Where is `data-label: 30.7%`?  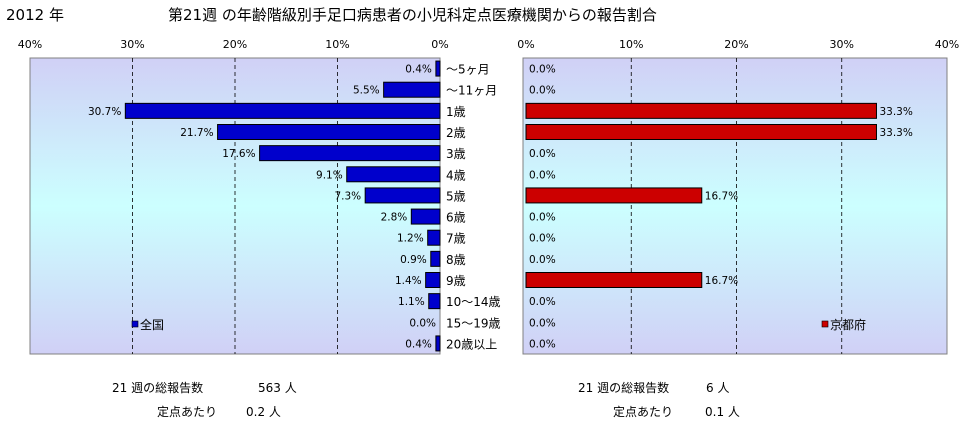 data-label: 30.7% is located at coordinates (104, 112).